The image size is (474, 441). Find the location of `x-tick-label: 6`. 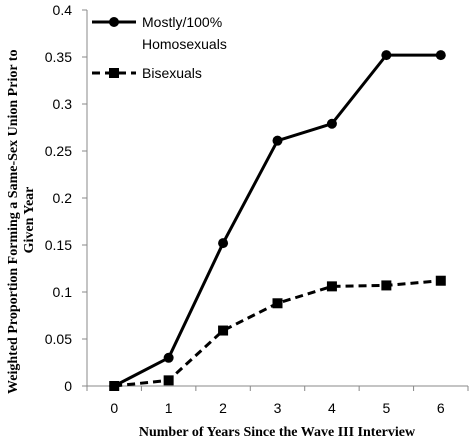

x-tick-label: 6 is located at coordinates (441, 408).